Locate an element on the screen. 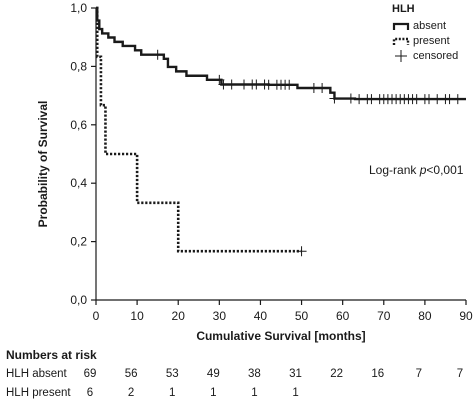 Image resolution: width=474 pixels, height=403 pixels. y-tick-label: 1,0 is located at coordinates (78, 8).